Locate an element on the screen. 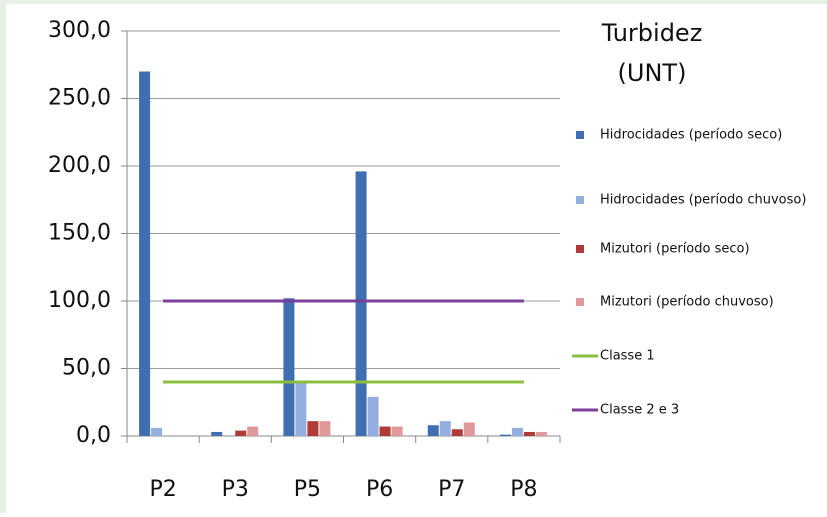  legend-label: Classe 2 e 3 is located at coordinates (639, 410).